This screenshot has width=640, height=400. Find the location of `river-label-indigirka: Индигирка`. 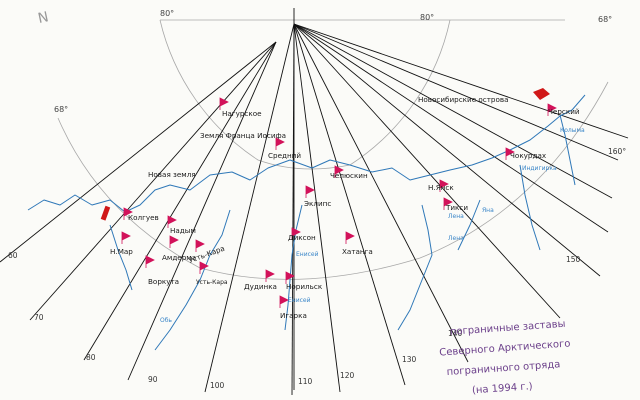

river-label-indigirka: Индигирка is located at coordinates (539, 168).